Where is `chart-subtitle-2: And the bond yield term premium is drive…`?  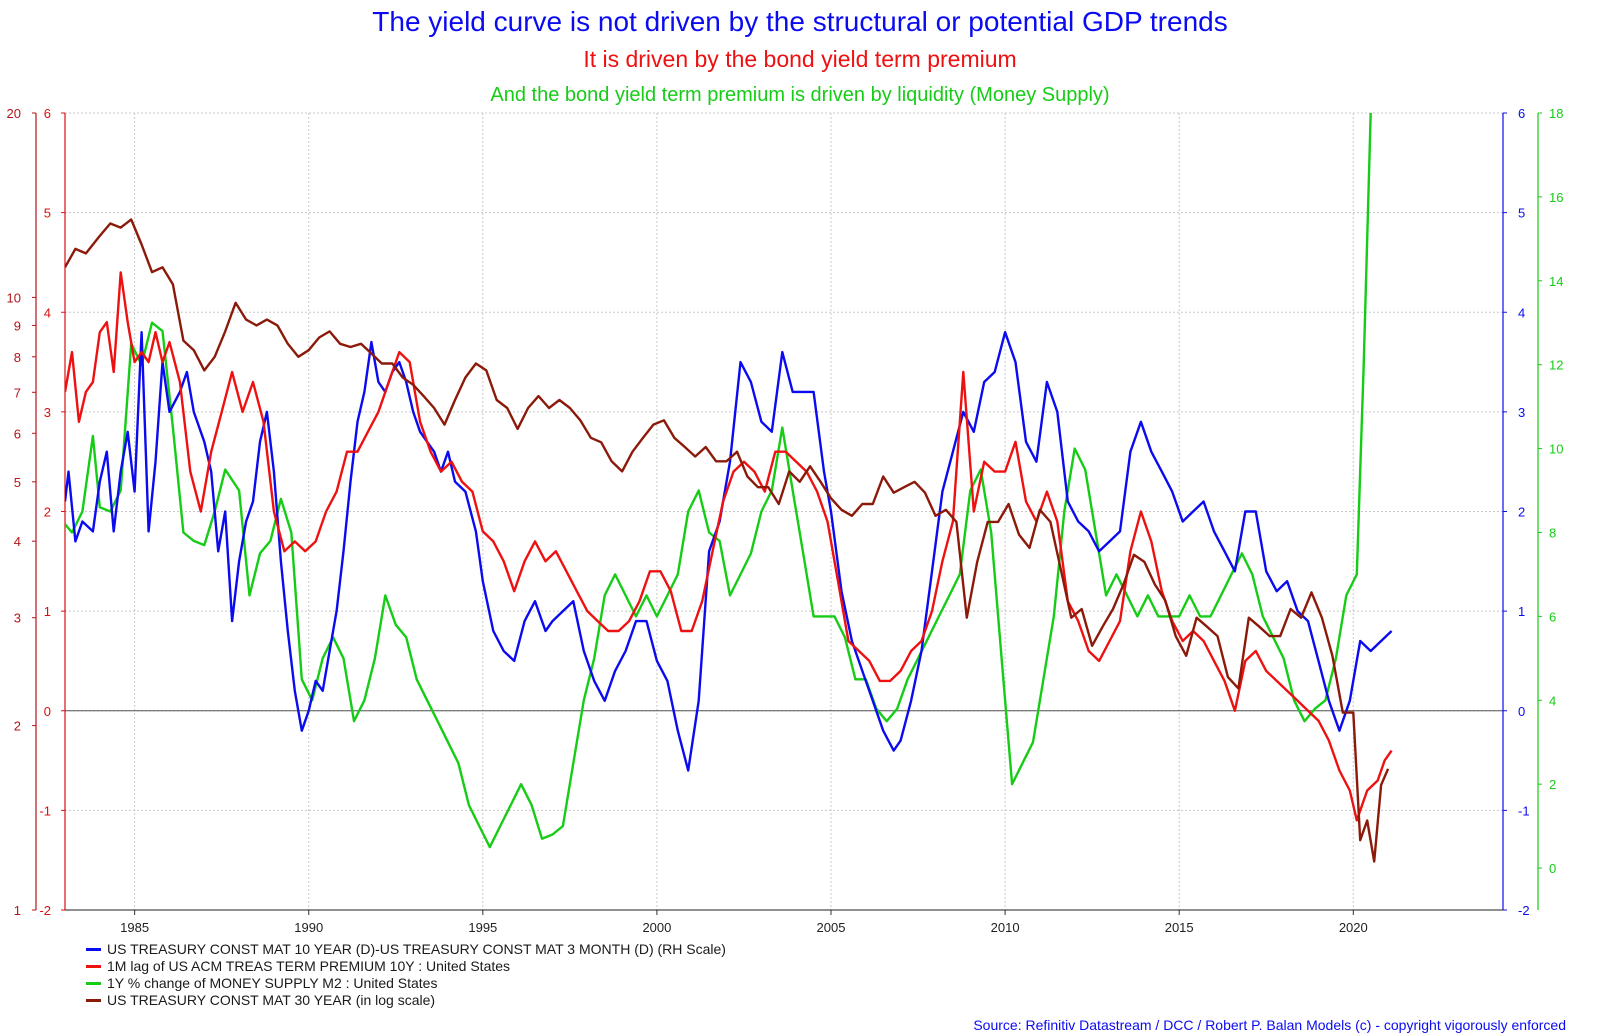
chart-subtitle-2: And the bond yield term premium is drive… is located at coordinates (800, 95).